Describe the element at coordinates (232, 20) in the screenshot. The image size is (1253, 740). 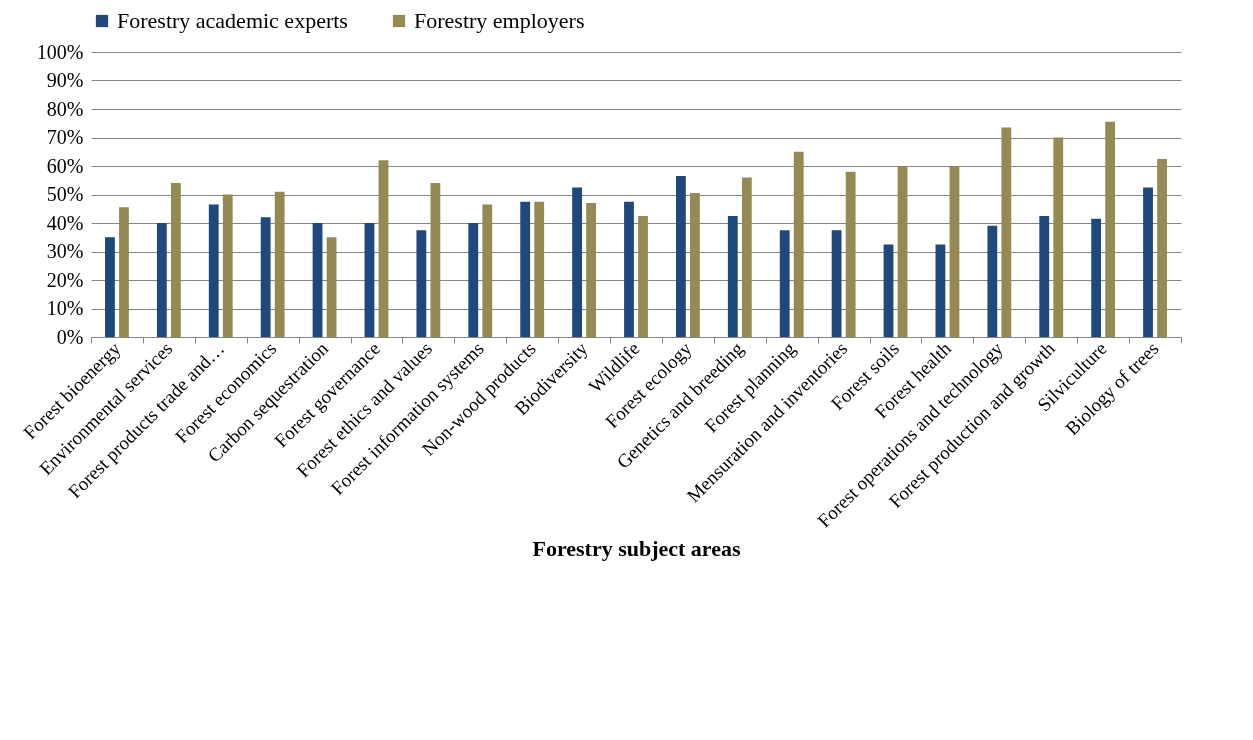
I see `legend-label: Forestry academic experts` at that location.